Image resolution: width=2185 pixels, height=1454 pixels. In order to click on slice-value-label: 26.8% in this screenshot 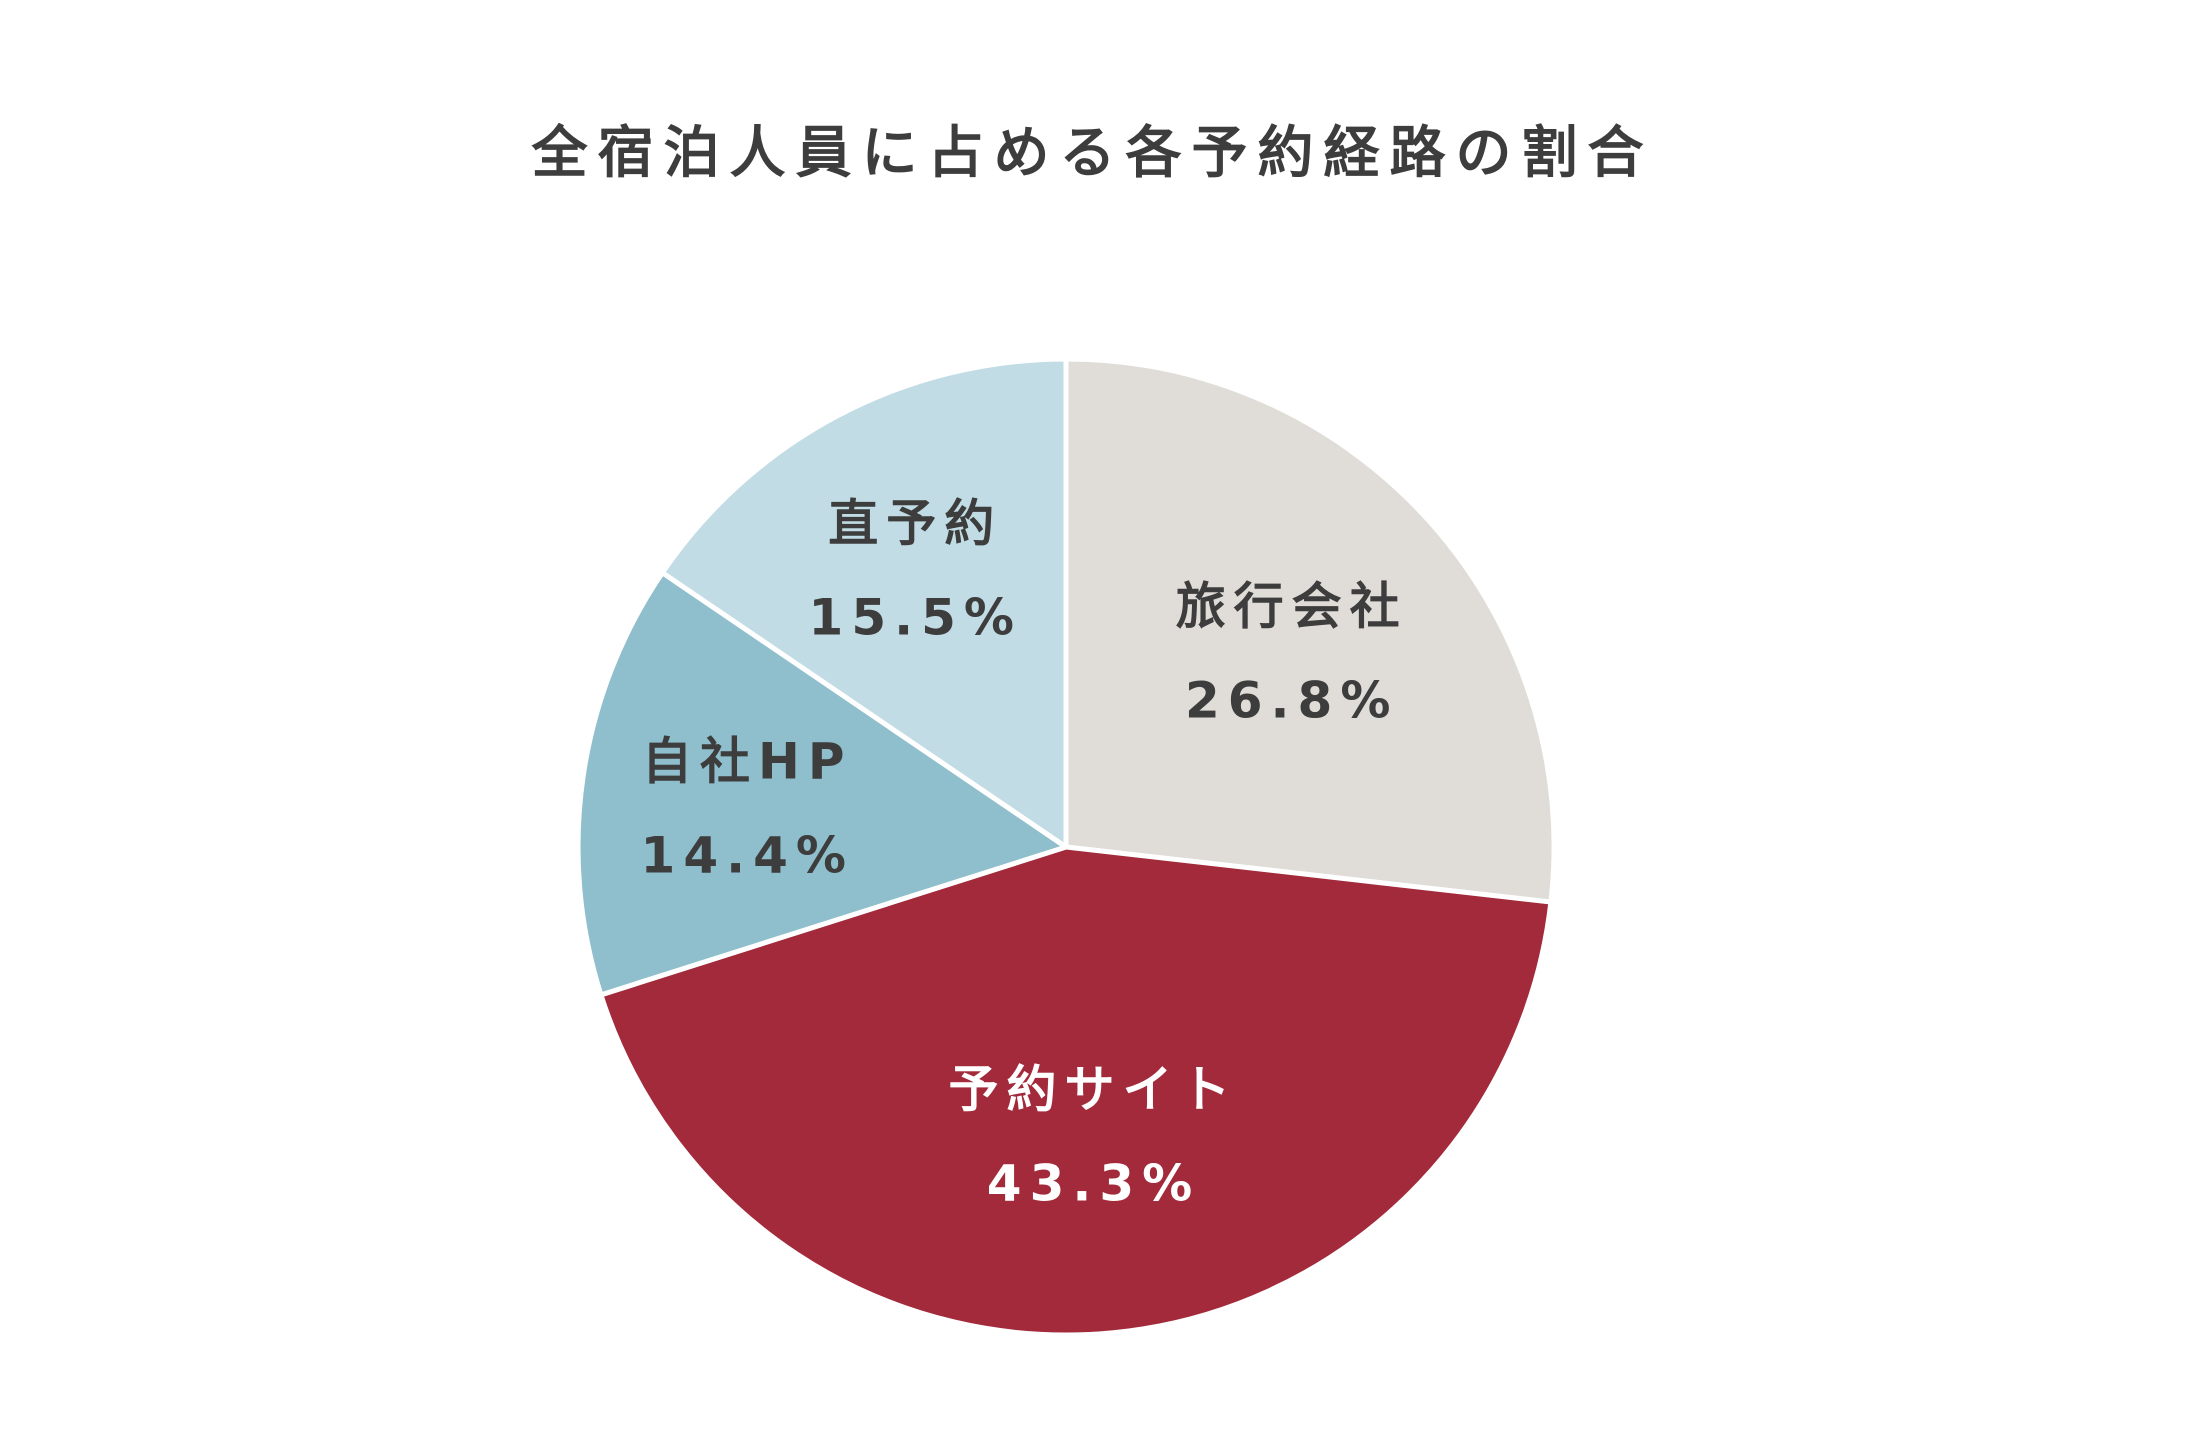, I will do `click(1291, 700)`.